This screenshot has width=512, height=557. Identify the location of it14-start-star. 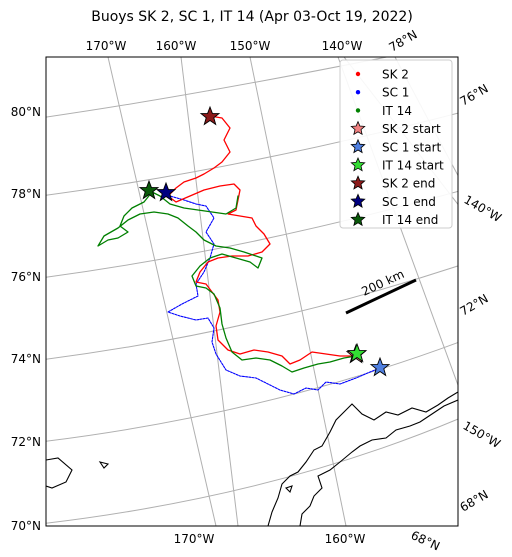
(357, 352).